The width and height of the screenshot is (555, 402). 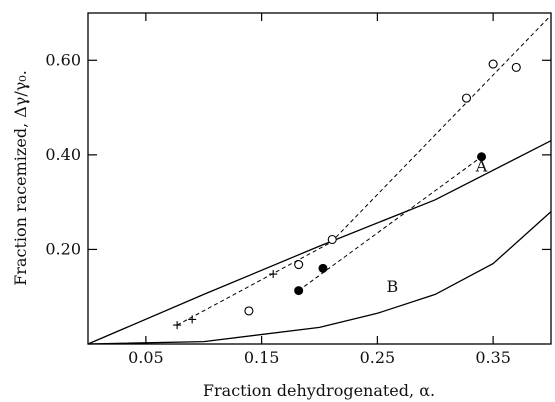 What do you see at coordinates (146, 357) in the screenshot?
I see `x-tick-label: 0.05` at bounding box center [146, 357].